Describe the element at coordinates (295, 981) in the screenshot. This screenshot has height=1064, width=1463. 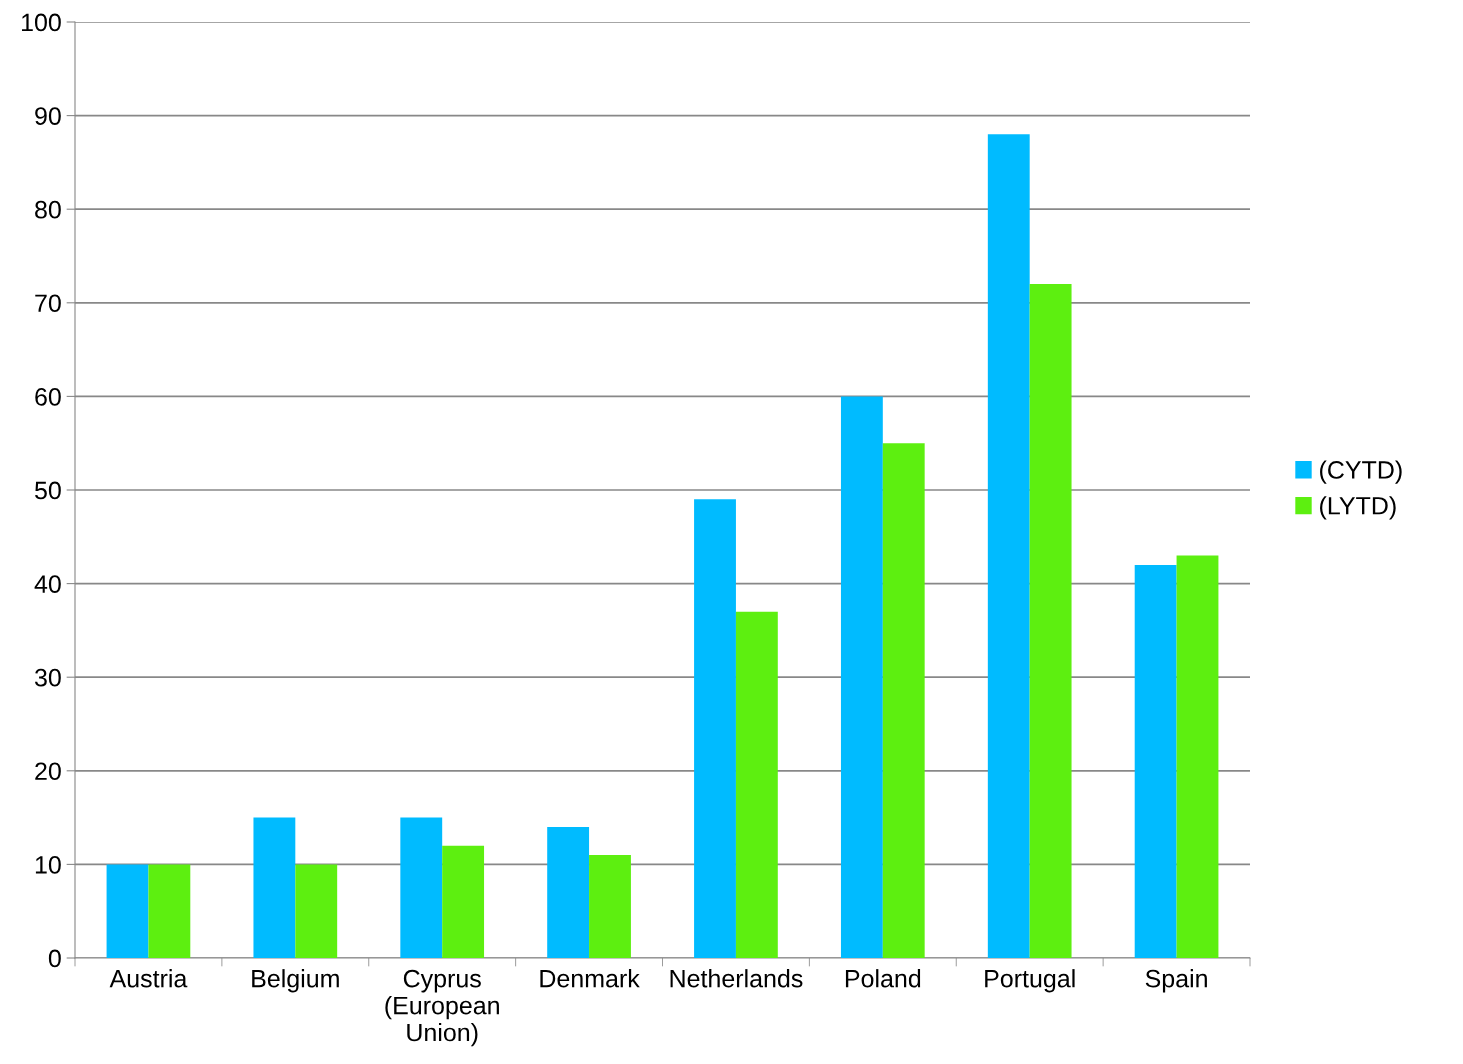
I see `x-tick-label: Belgium` at that location.